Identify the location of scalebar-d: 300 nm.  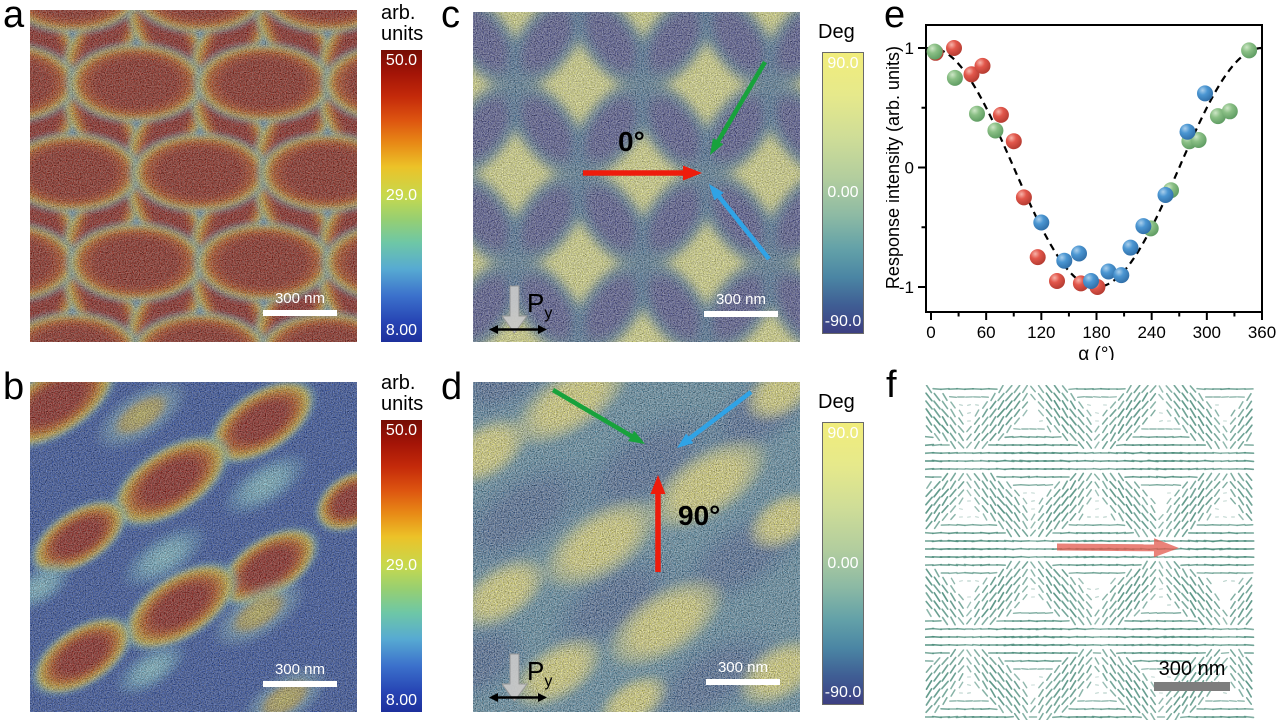
(743, 672).